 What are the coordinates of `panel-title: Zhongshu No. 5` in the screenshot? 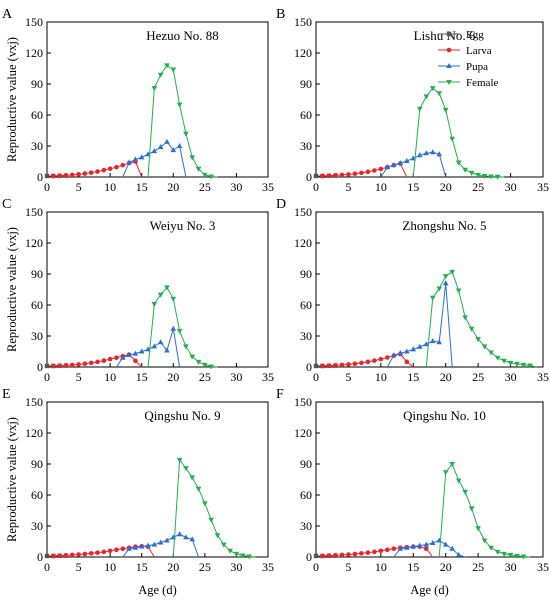 It's located at (444, 225).